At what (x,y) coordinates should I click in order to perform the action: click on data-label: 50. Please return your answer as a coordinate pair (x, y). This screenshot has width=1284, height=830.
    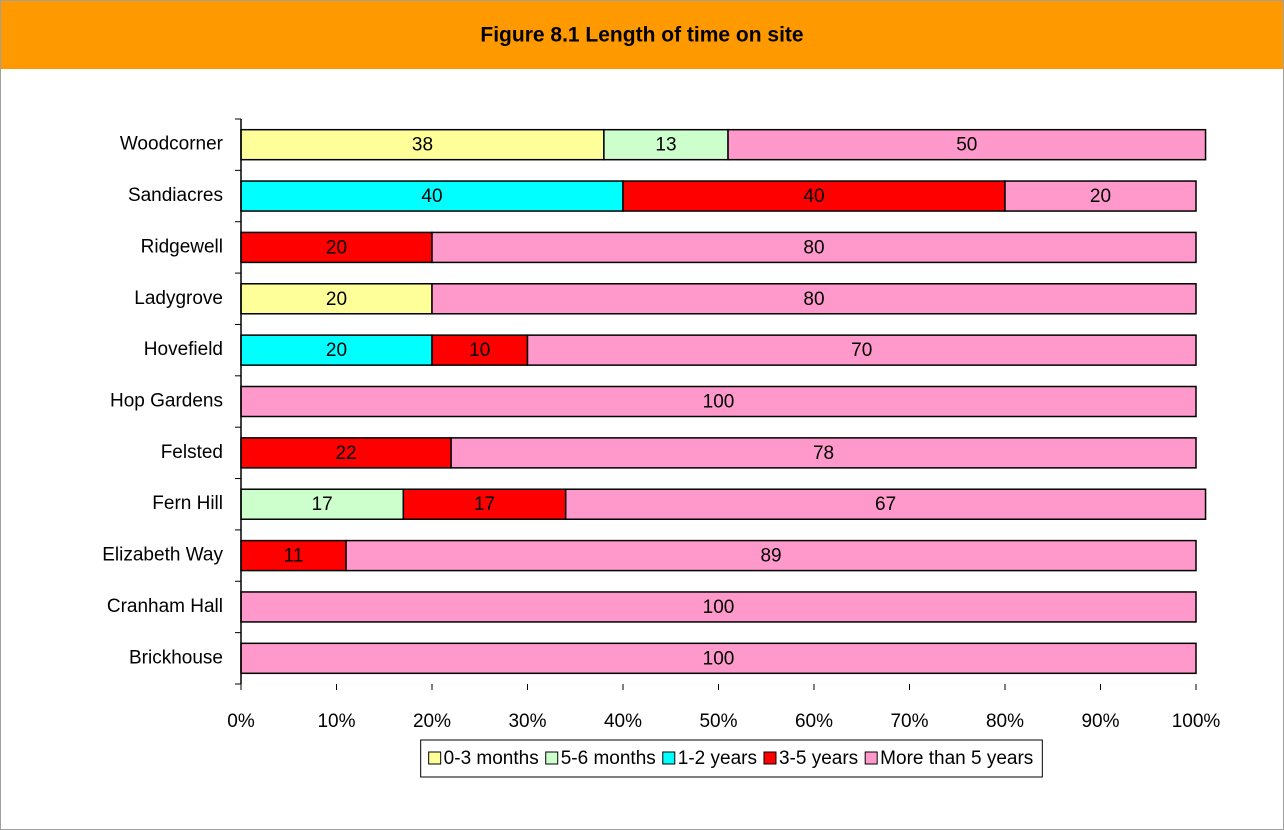
    Looking at the image, I should click on (966, 145).